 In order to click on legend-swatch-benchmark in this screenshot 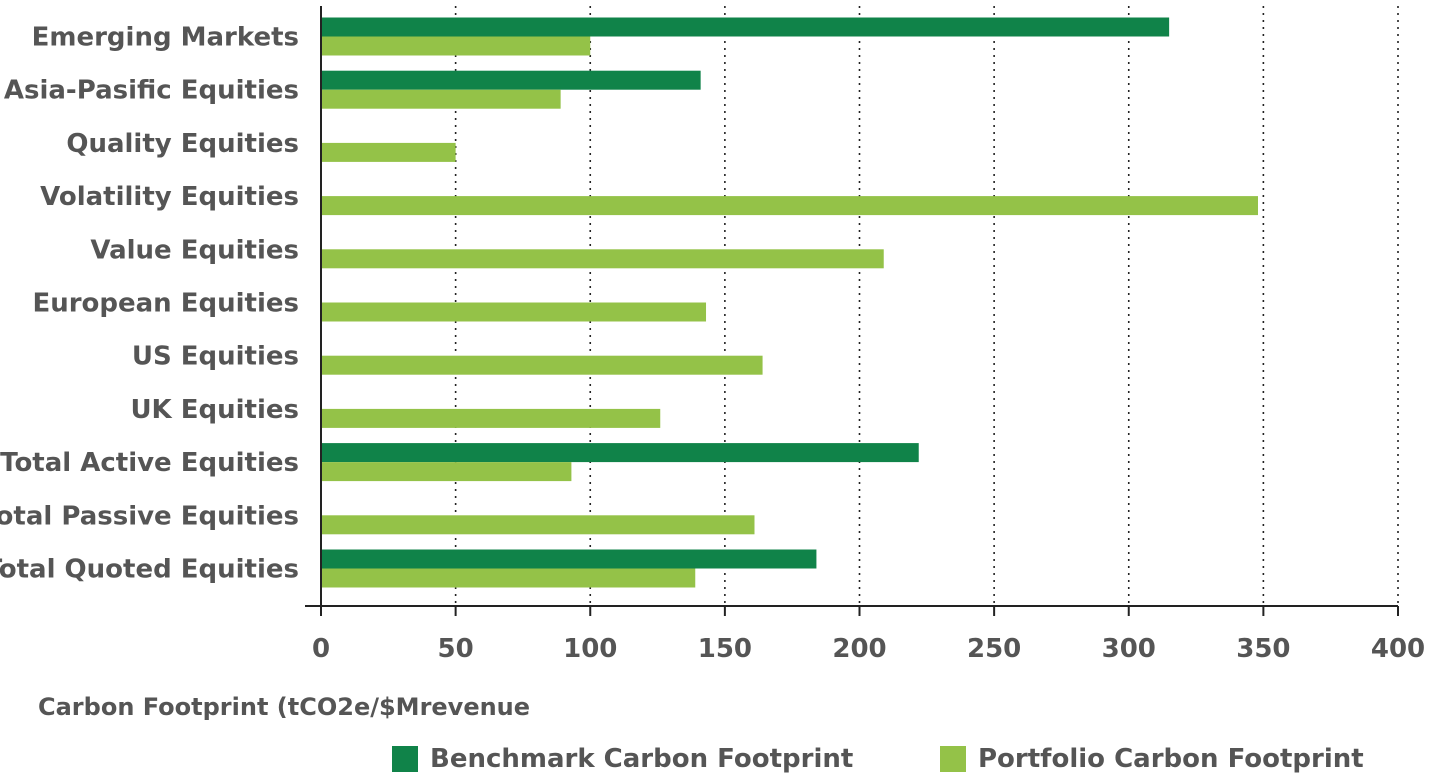, I will do `click(405, 759)`.